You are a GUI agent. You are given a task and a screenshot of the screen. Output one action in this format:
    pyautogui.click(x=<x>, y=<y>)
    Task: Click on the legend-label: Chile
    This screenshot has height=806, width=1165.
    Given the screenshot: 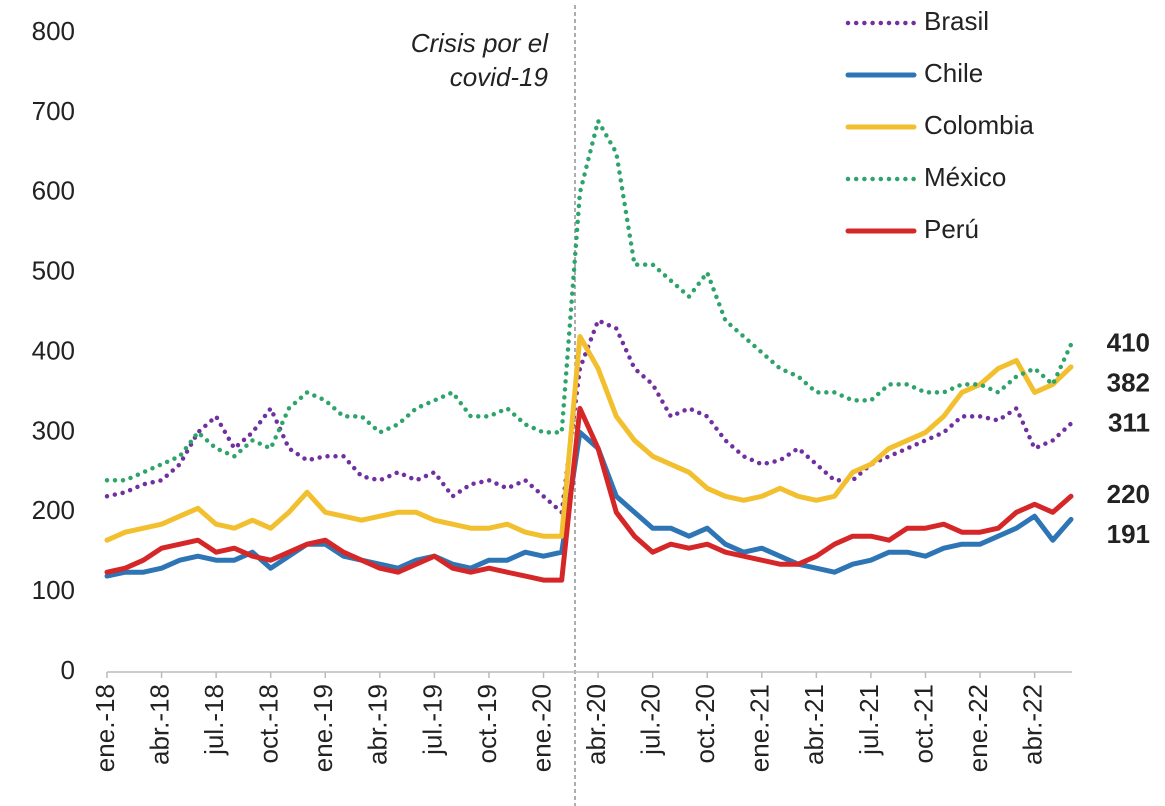 What is the action you would take?
    pyautogui.click(x=953, y=73)
    